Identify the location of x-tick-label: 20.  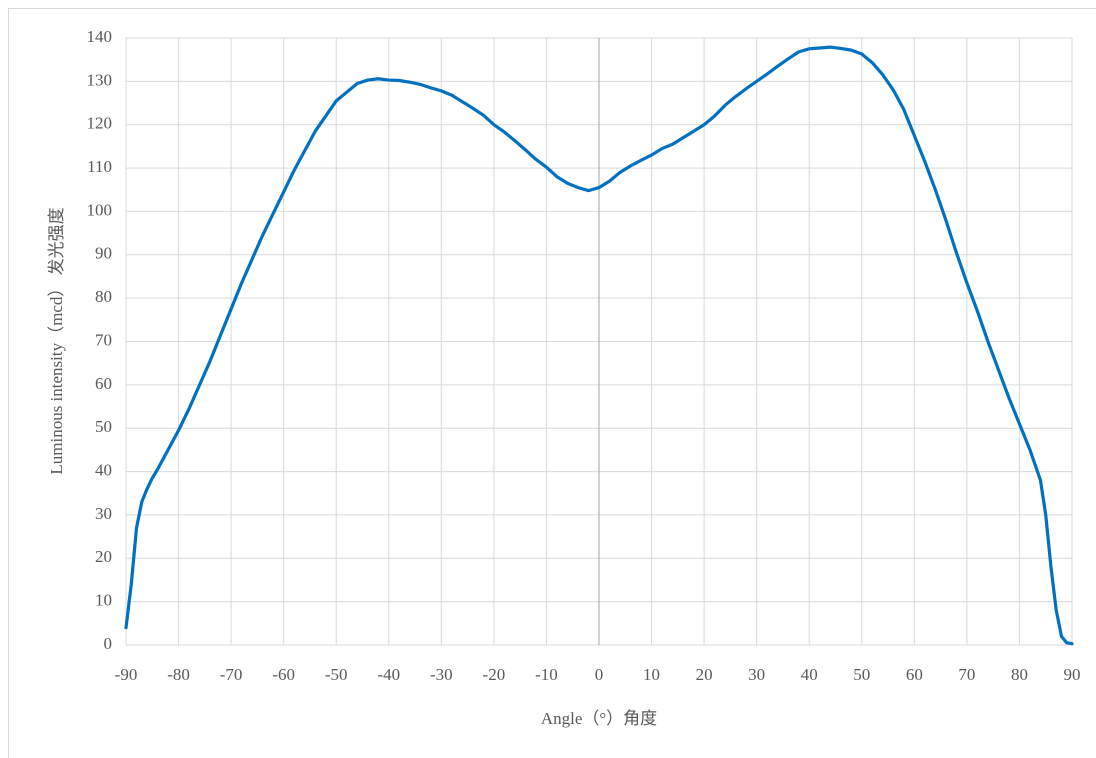
(704, 674).